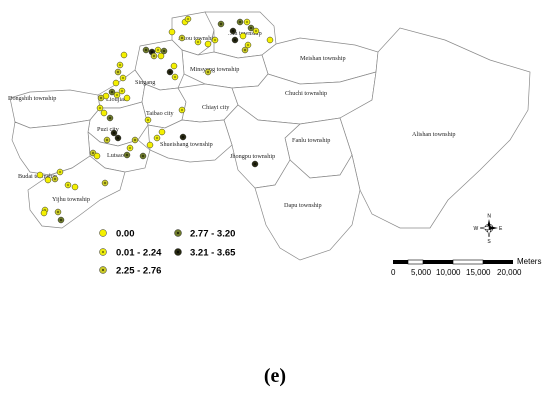 This screenshot has height=406, width=550. Describe the element at coordinates (197, 38) in the screenshot. I see `township-label-sikou: ...kou township` at that location.